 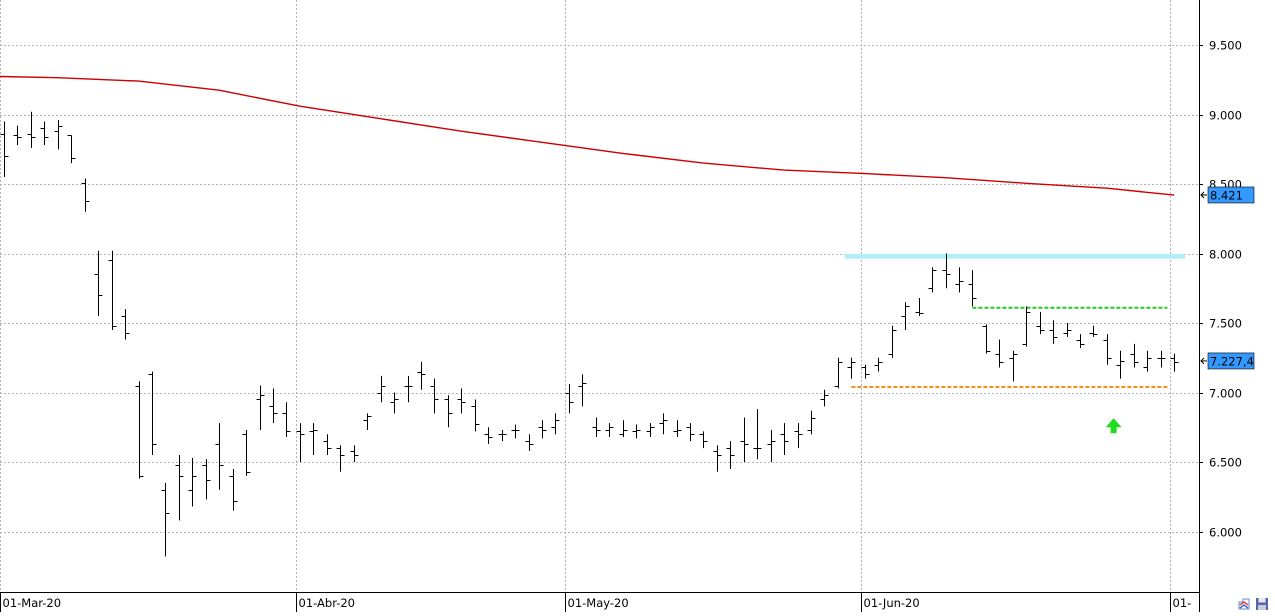 What do you see at coordinates (598, 603) in the screenshot?
I see `x-tick-label: 01-May-20` at bounding box center [598, 603].